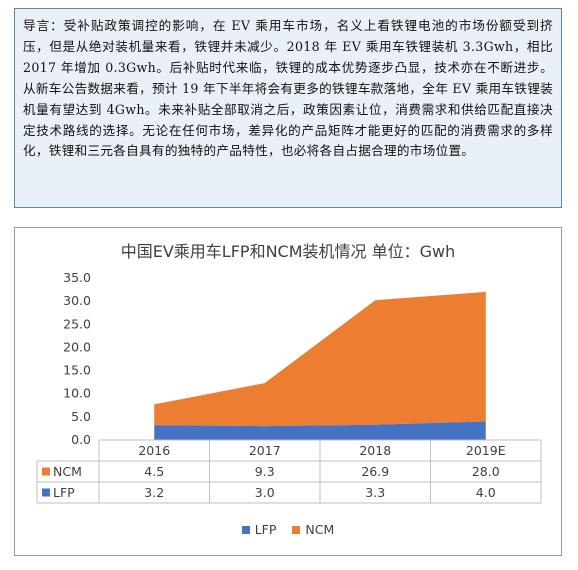 The height and width of the screenshot is (570, 578). What do you see at coordinates (265, 471) in the screenshot?
I see `table-cell-value: 9.3` at bounding box center [265, 471].